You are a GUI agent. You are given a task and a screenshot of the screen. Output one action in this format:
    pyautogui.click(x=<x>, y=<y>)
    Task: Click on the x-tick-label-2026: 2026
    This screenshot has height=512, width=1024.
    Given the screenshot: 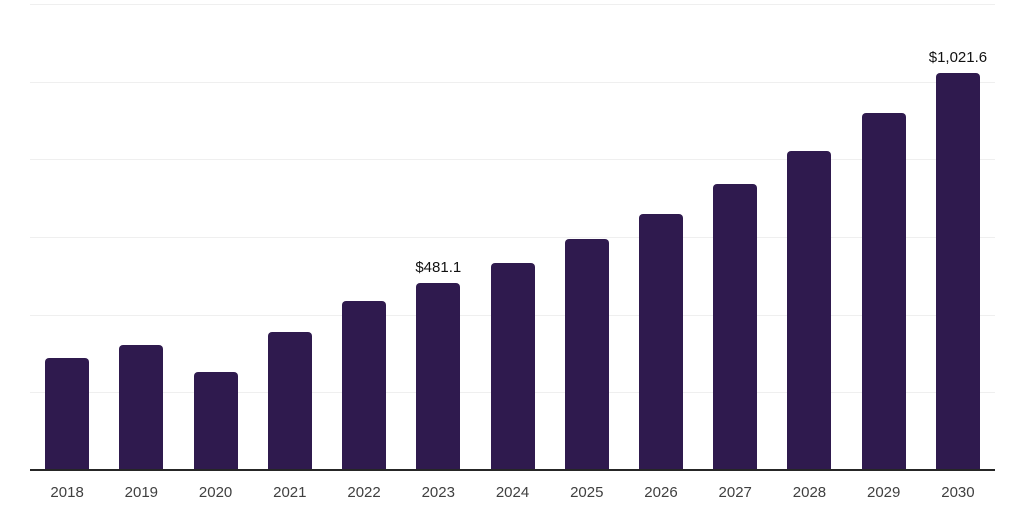 What is the action you would take?
    pyautogui.click(x=661, y=492)
    